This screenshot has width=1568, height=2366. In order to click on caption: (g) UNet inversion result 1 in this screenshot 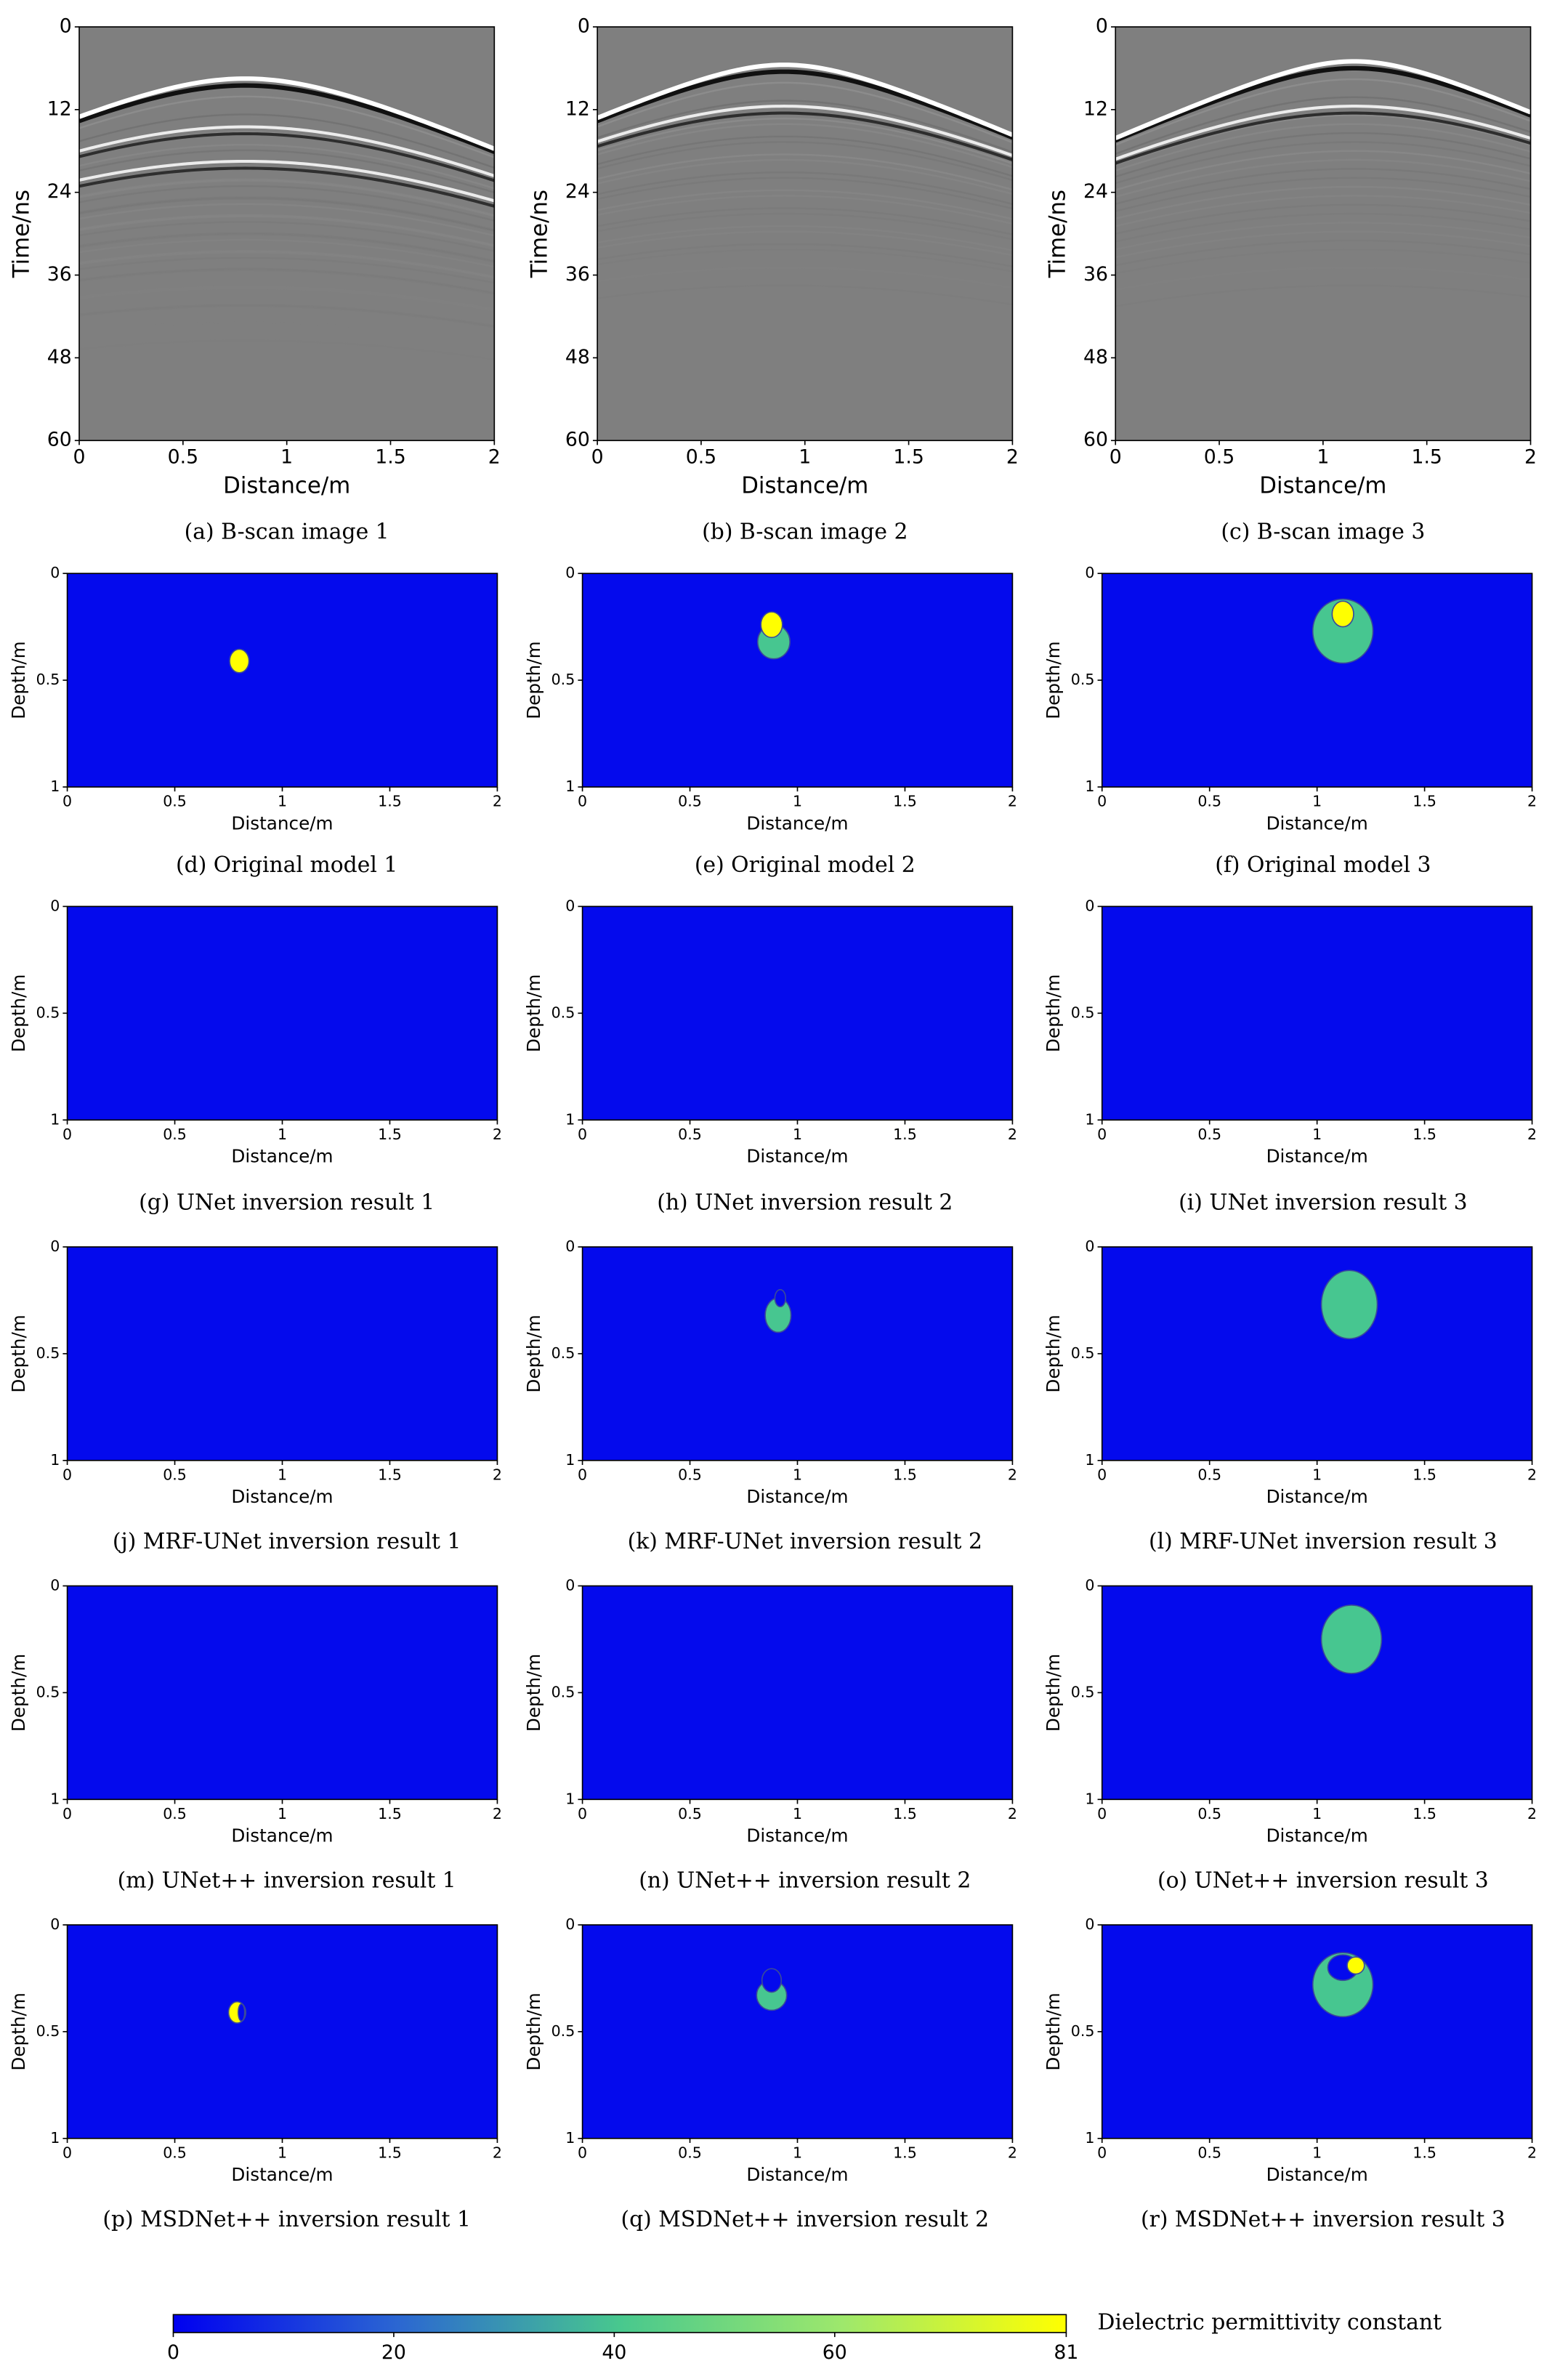, I will do `click(287, 1202)`.